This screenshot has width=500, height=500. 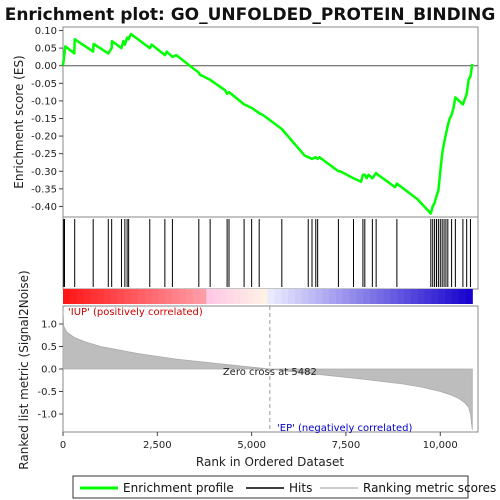 I want to click on legend-box, so click(x=270, y=487).